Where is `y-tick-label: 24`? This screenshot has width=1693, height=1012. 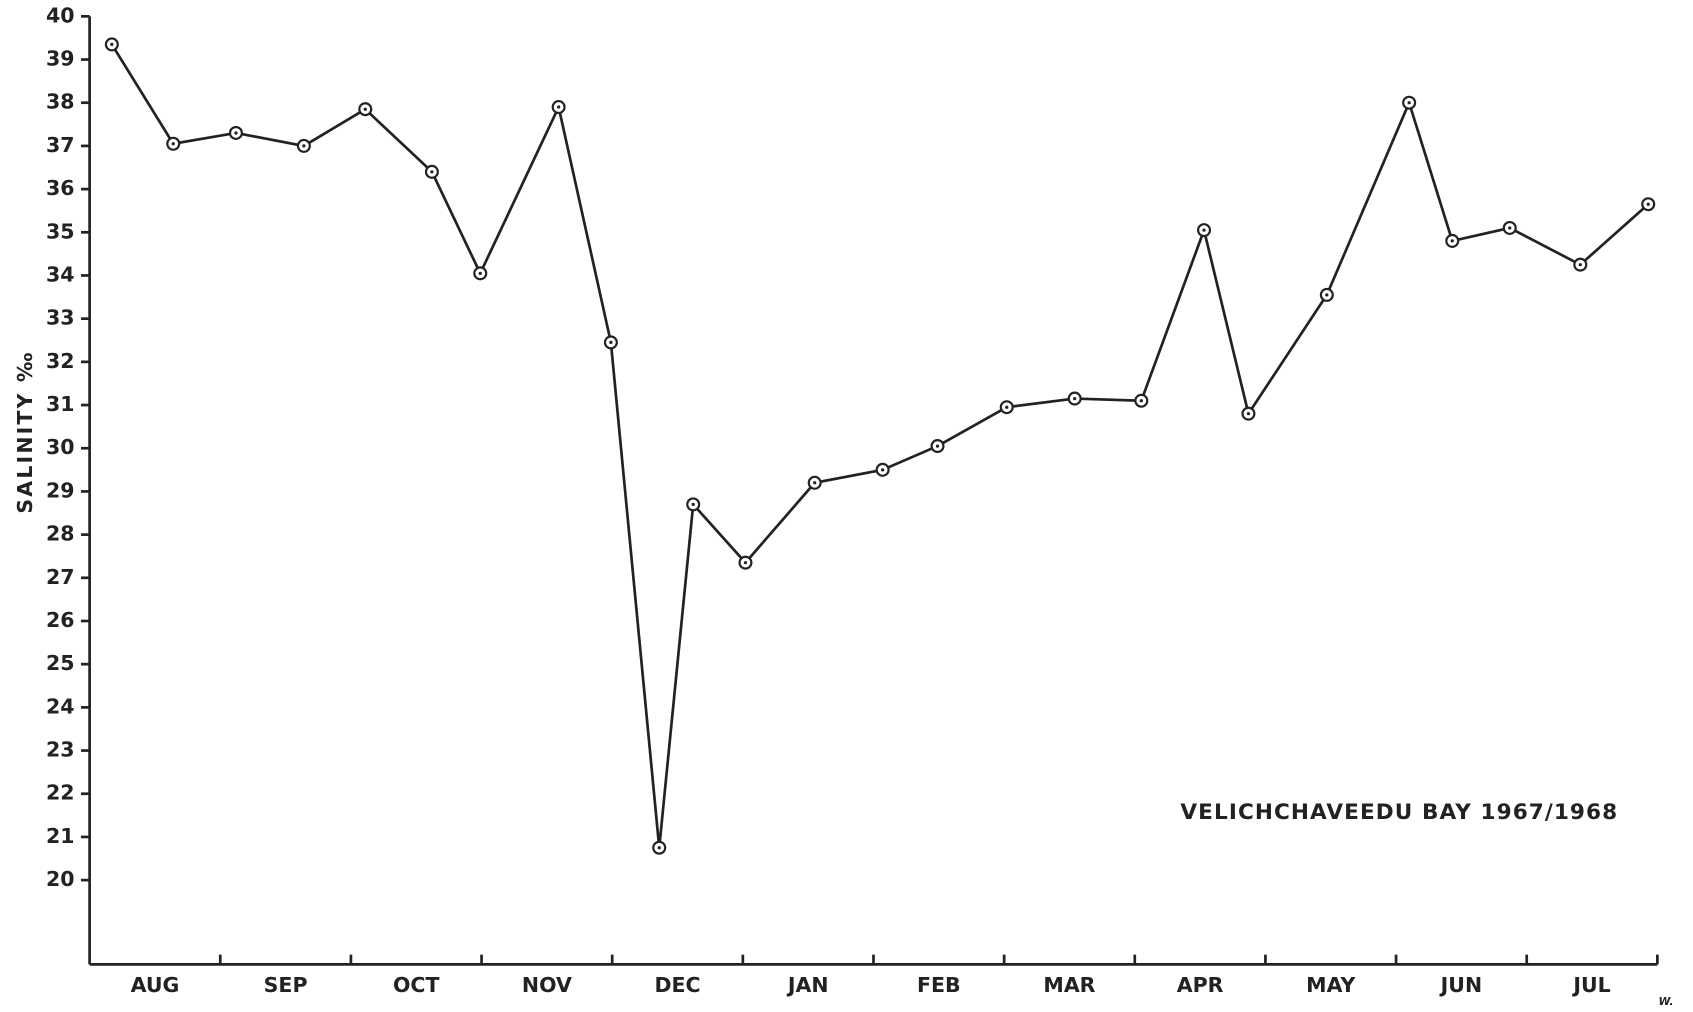
y-tick-label: 24 is located at coordinates (60, 706).